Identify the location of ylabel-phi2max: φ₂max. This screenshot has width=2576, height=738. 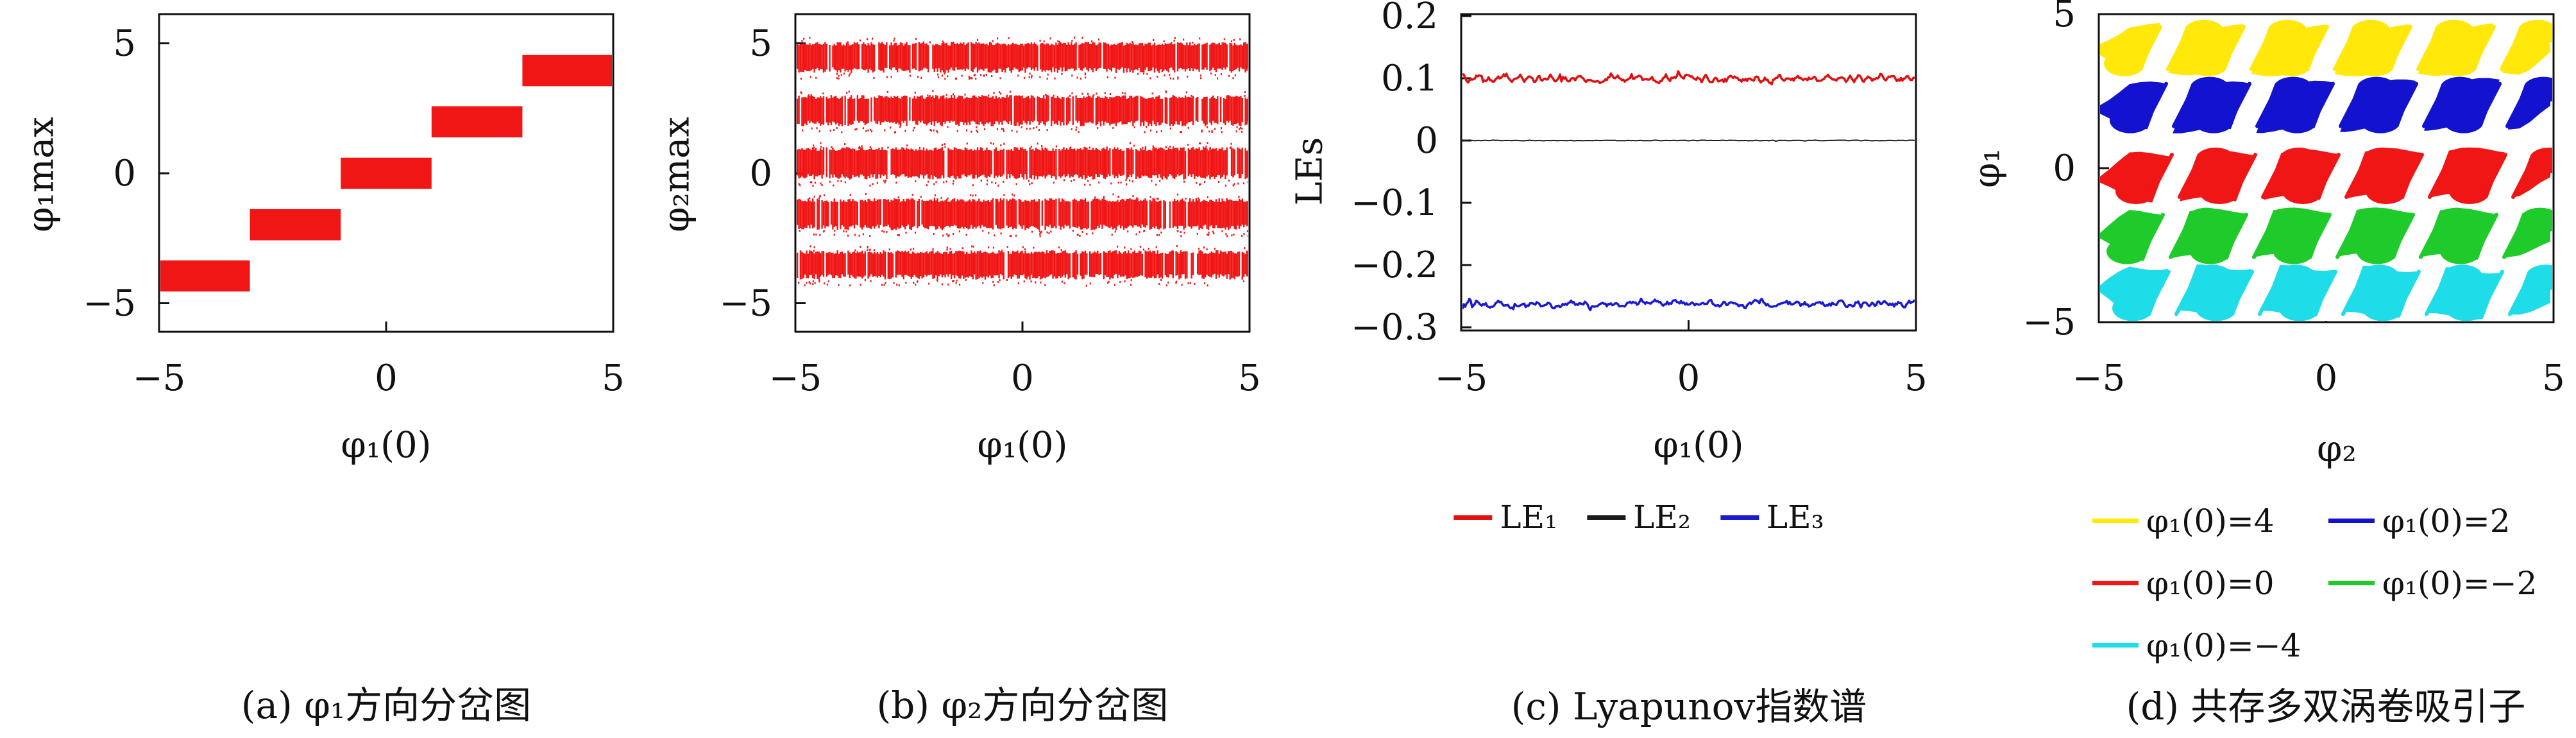
(677, 174).